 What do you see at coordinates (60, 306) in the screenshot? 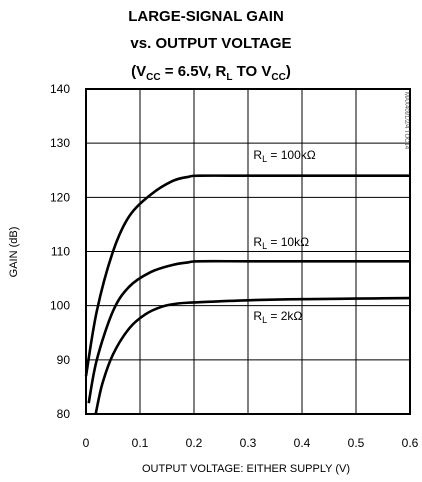
I see `y-tick-label: 100` at bounding box center [60, 306].